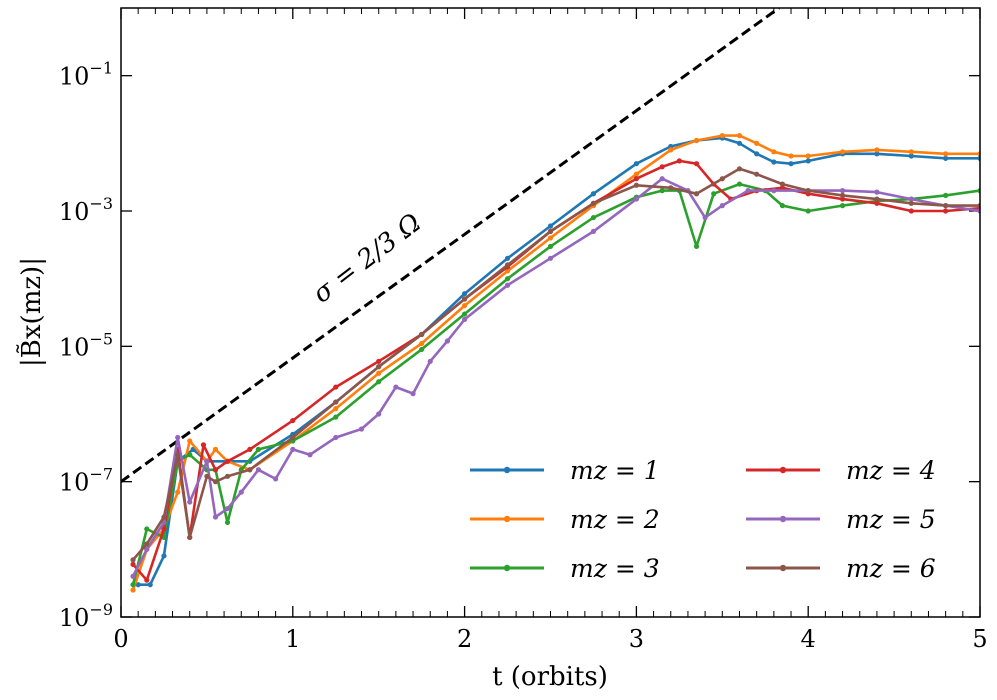 This screenshot has width=997, height=700. Describe the element at coordinates (808, 639) in the screenshot. I see `x-tick-label: 4` at that location.